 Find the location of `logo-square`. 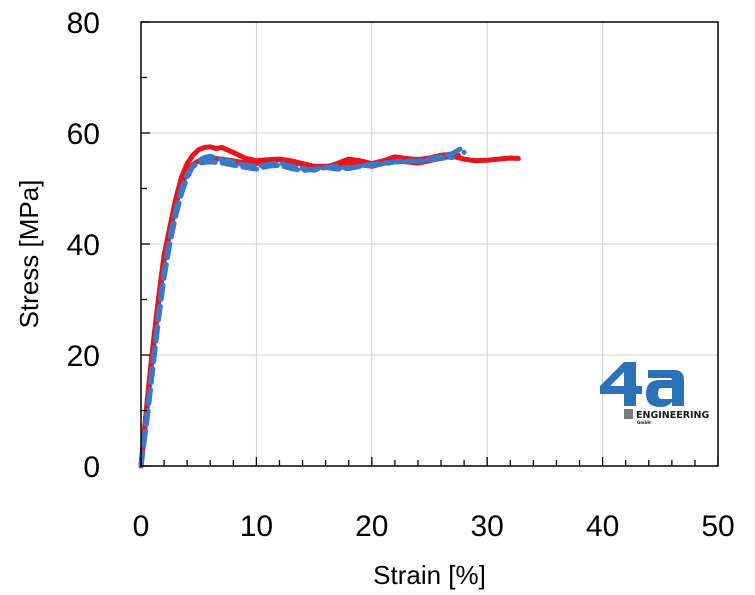

logo-square is located at coordinates (628, 414).